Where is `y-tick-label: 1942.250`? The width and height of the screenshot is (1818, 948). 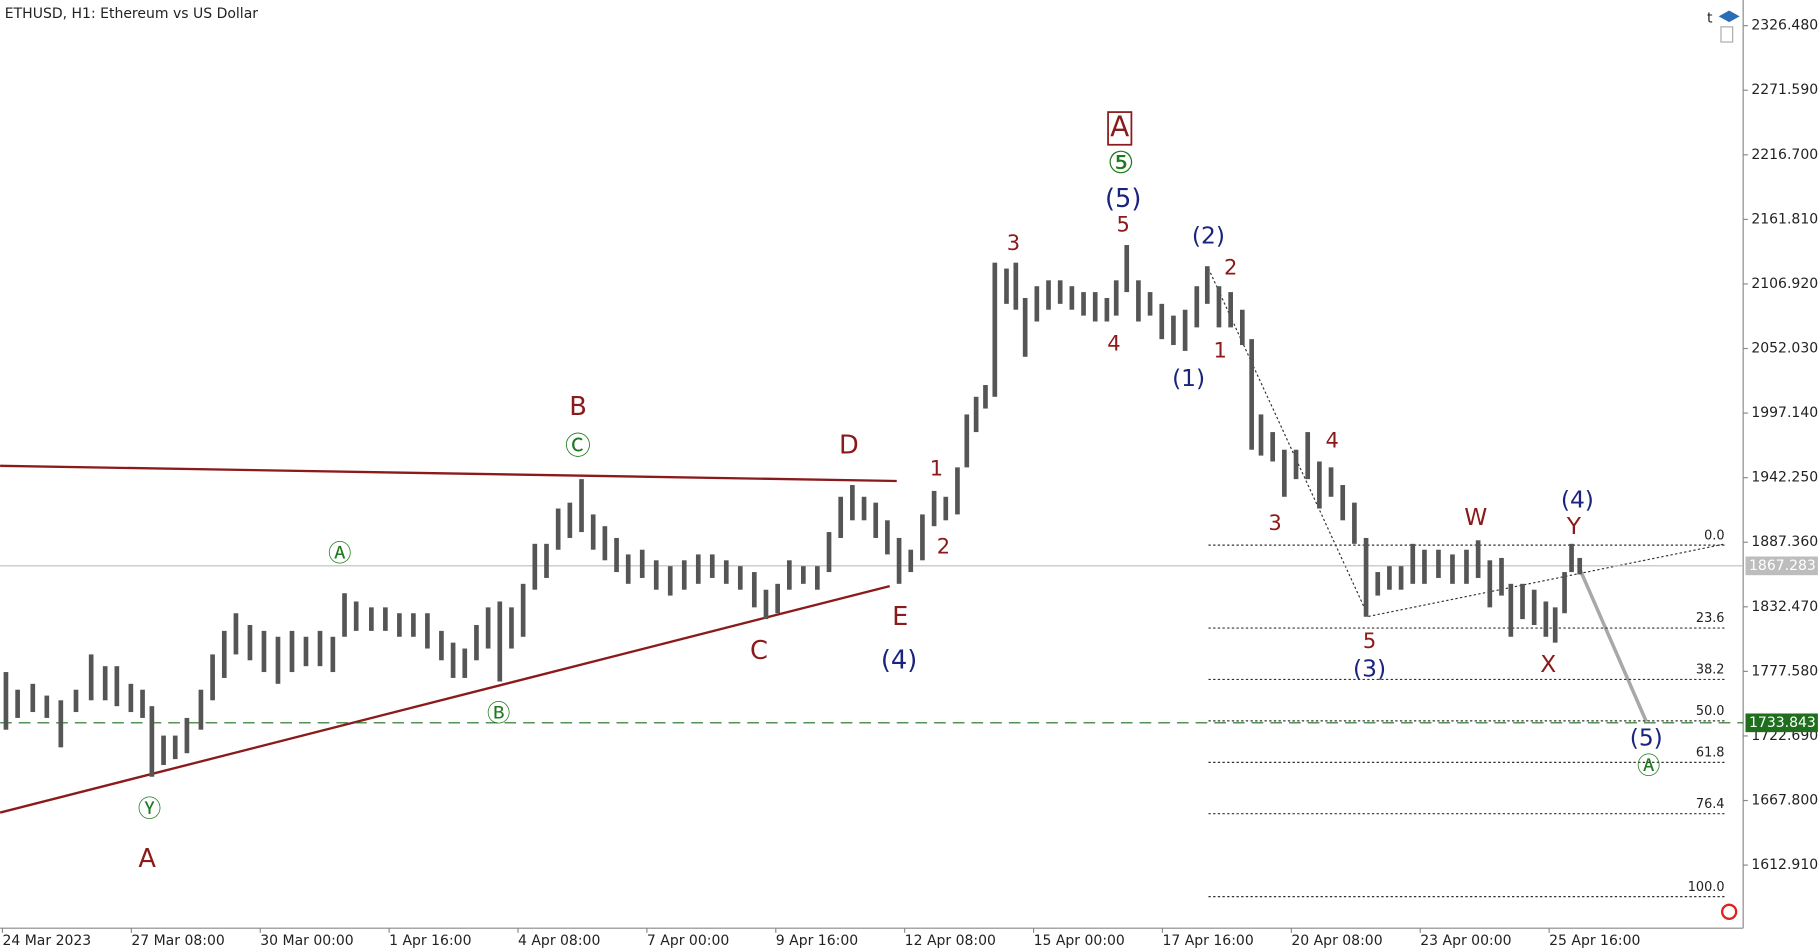
y-tick-label: 1942.250 is located at coordinates (1784, 478).